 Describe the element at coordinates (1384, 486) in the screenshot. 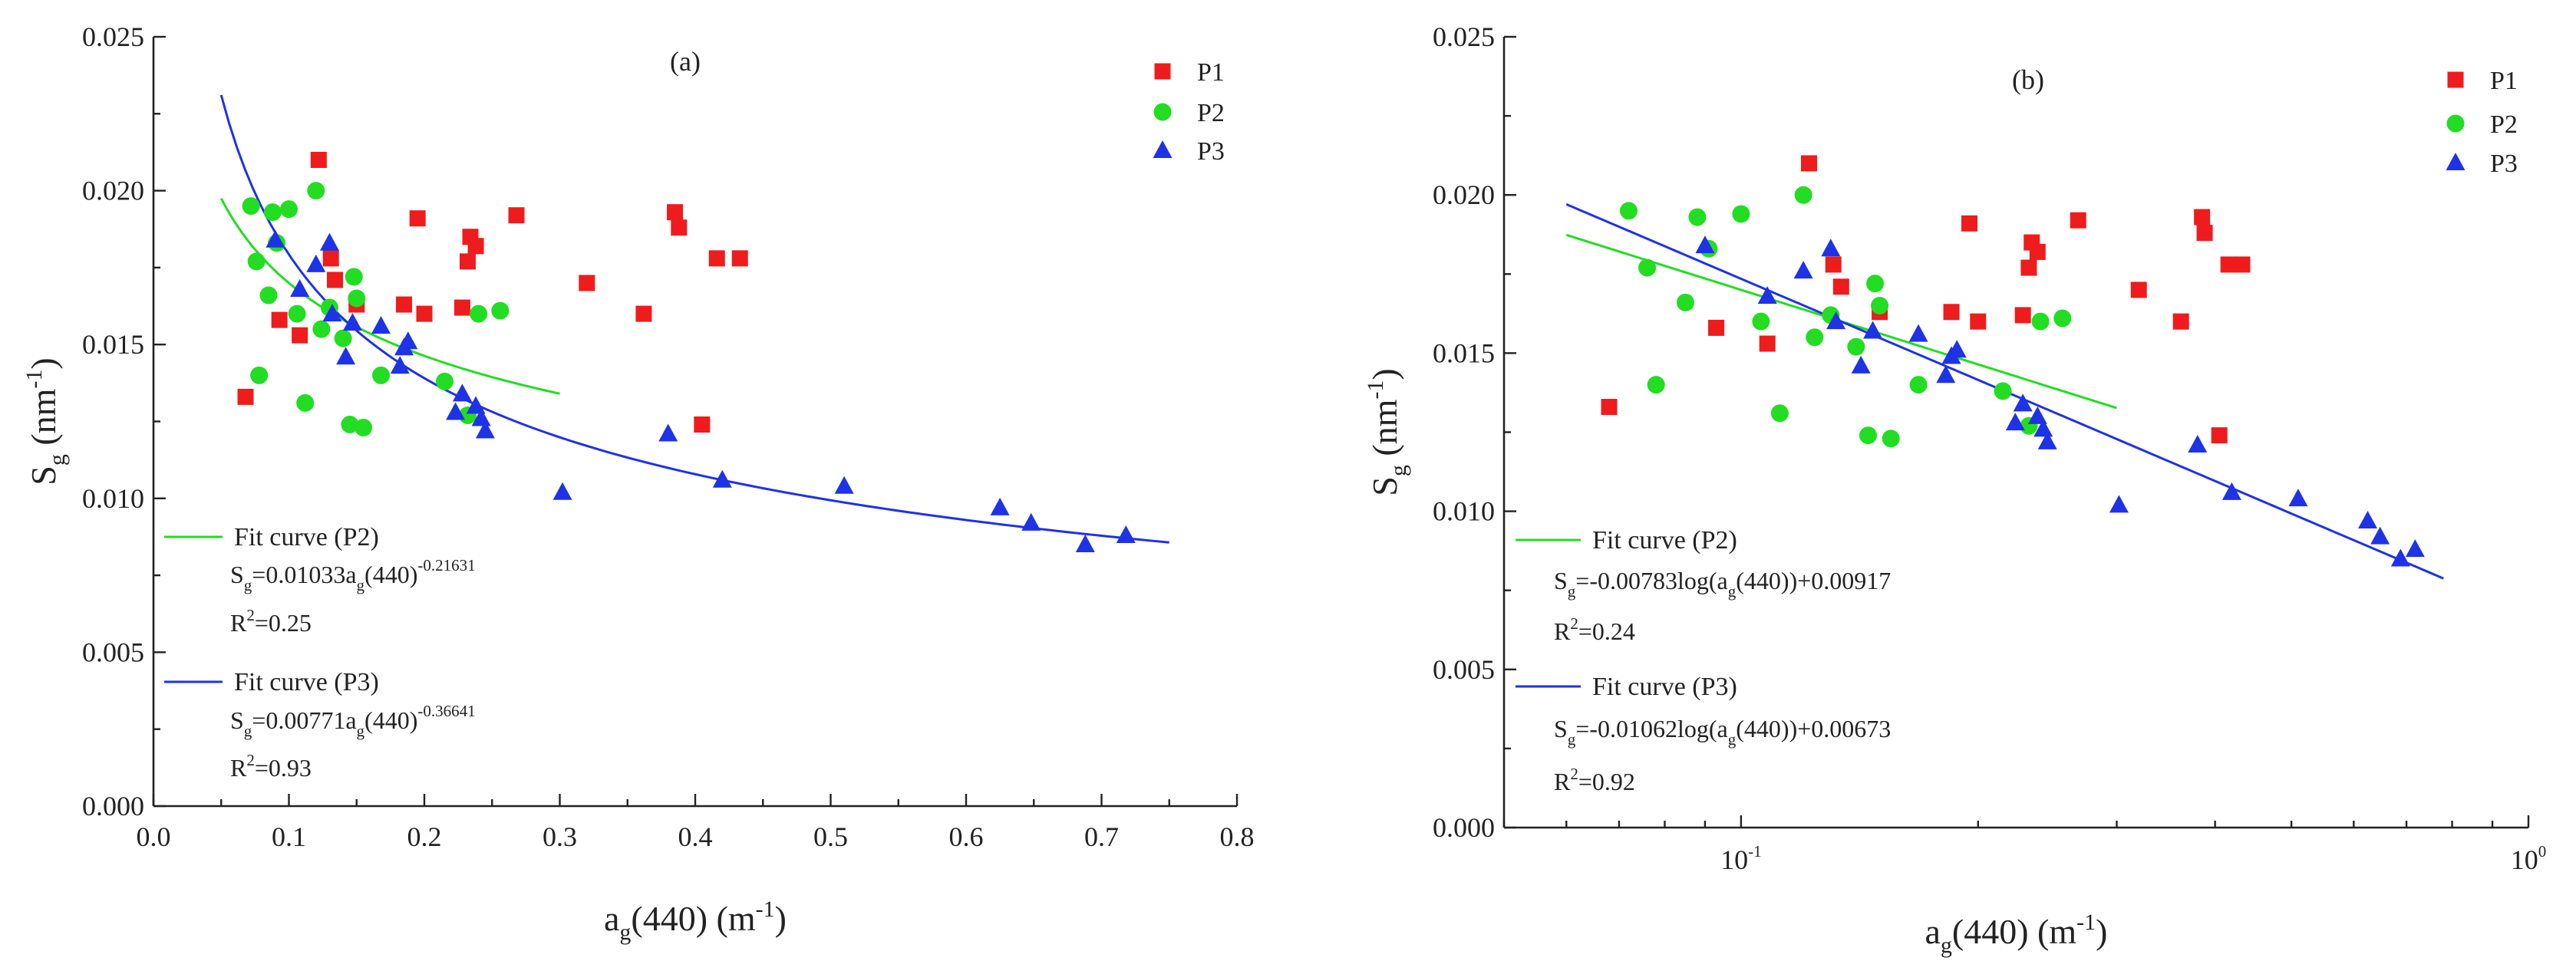

I see `y-label-main: S` at that location.